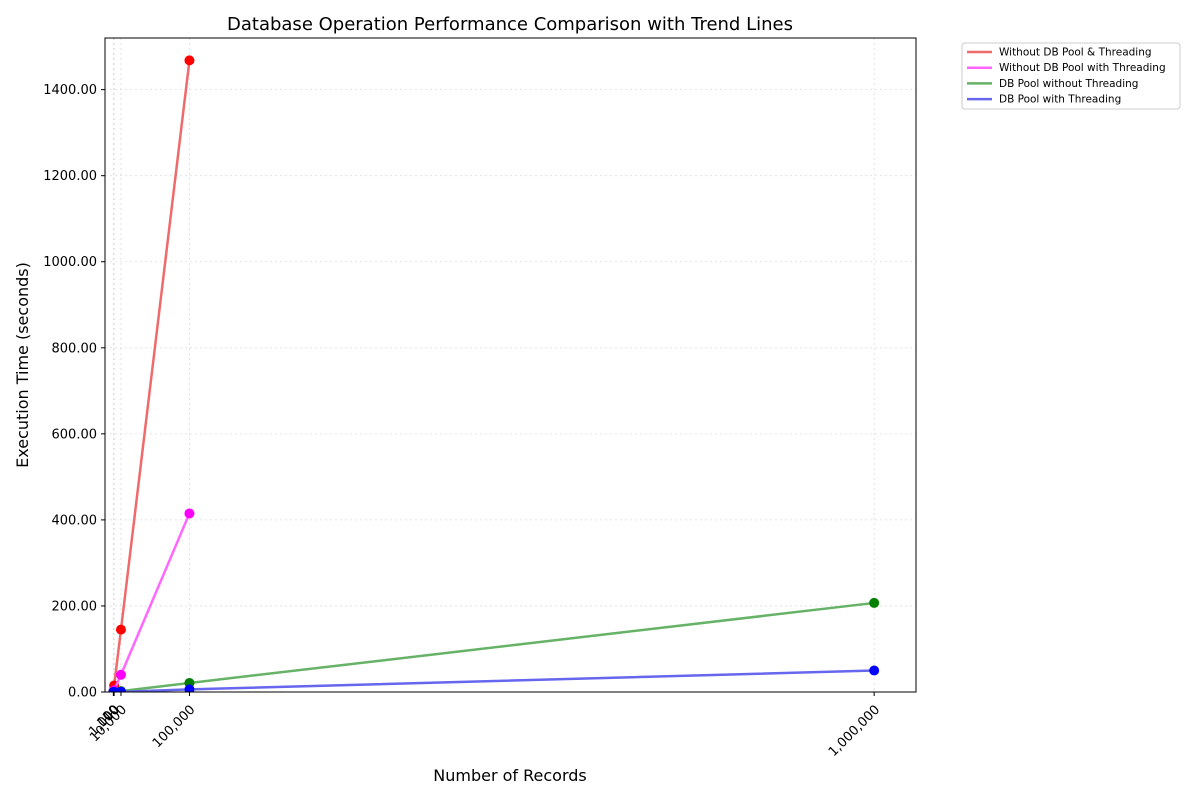  Describe the element at coordinates (75, 434) in the screenshot. I see `y-tick-label: 600.00` at that location.